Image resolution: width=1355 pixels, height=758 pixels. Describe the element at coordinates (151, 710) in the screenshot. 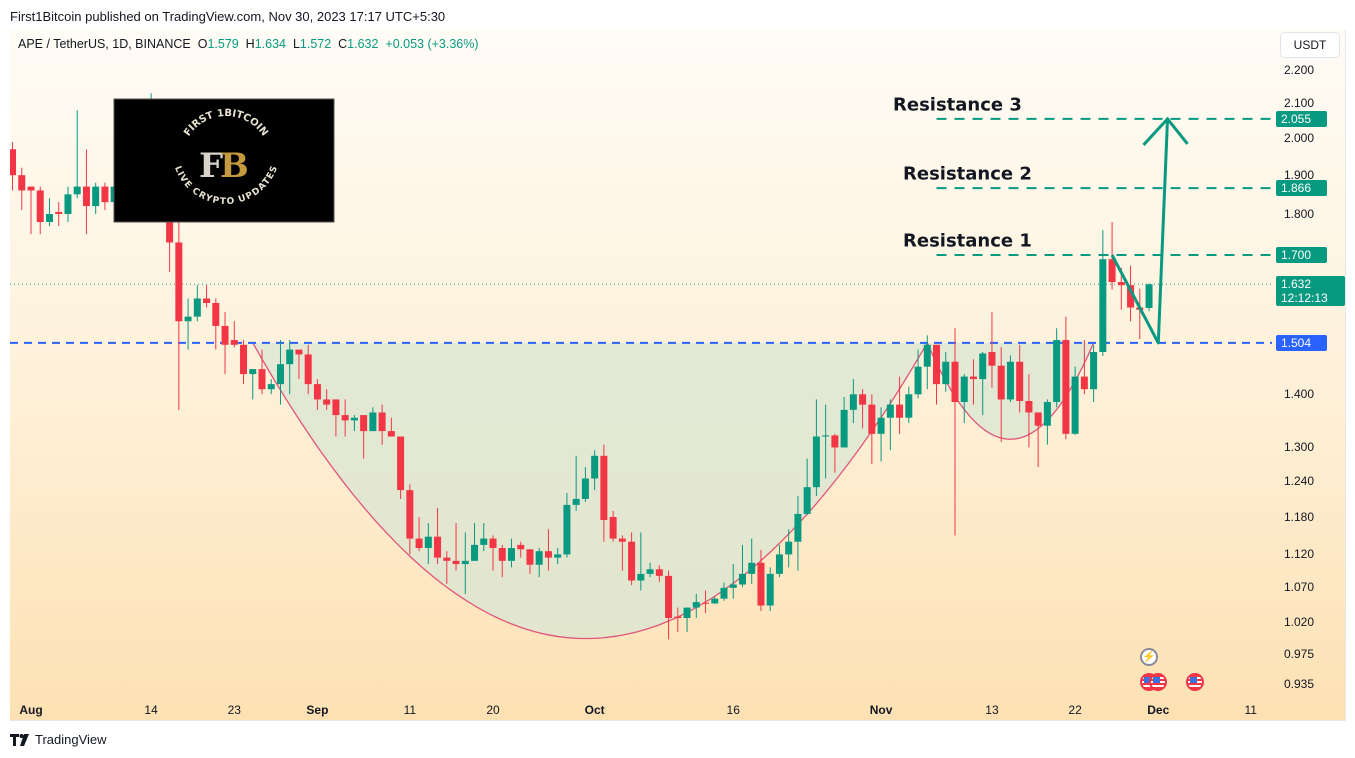

I see `time-tick: 14` at that location.